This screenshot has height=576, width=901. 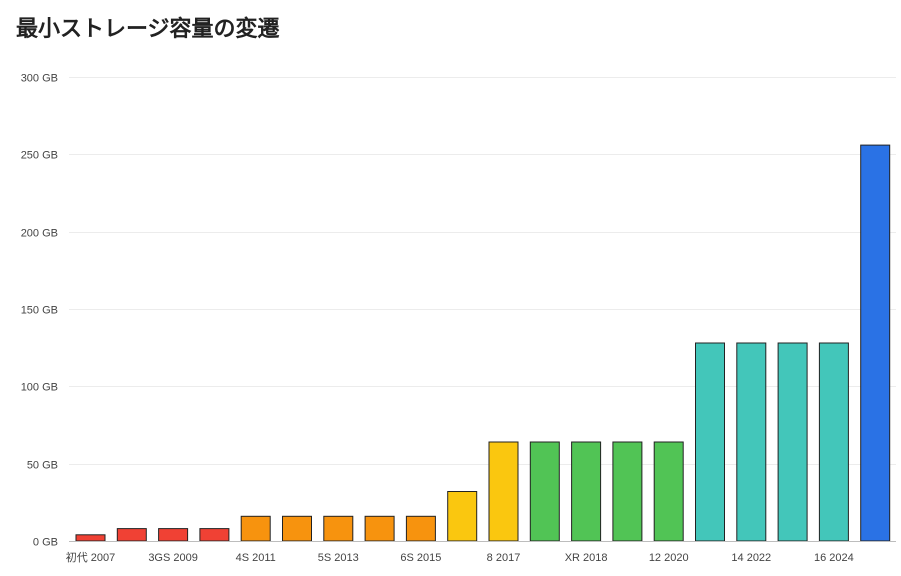 What do you see at coordinates (39, 388) in the screenshot?
I see `y-tick-label: 100 GB` at bounding box center [39, 388].